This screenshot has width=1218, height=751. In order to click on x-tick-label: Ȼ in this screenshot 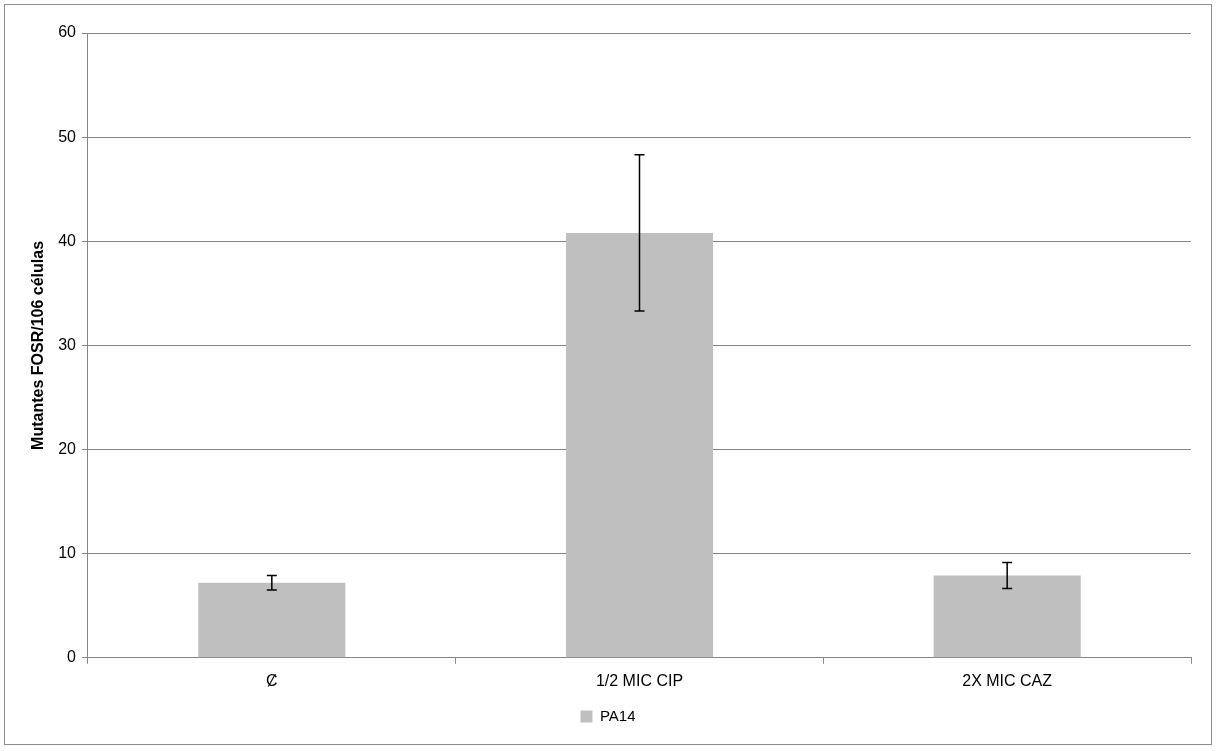, I will do `click(272, 680)`.